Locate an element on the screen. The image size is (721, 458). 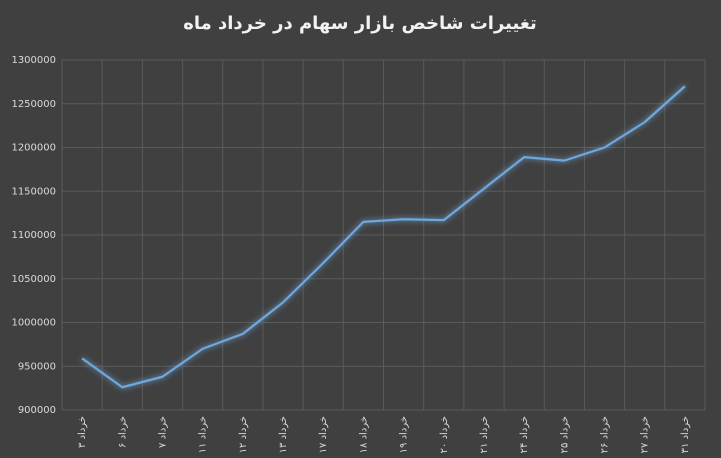
x-tick-label: ۲۰ خرداد is located at coordinates (444, 434).